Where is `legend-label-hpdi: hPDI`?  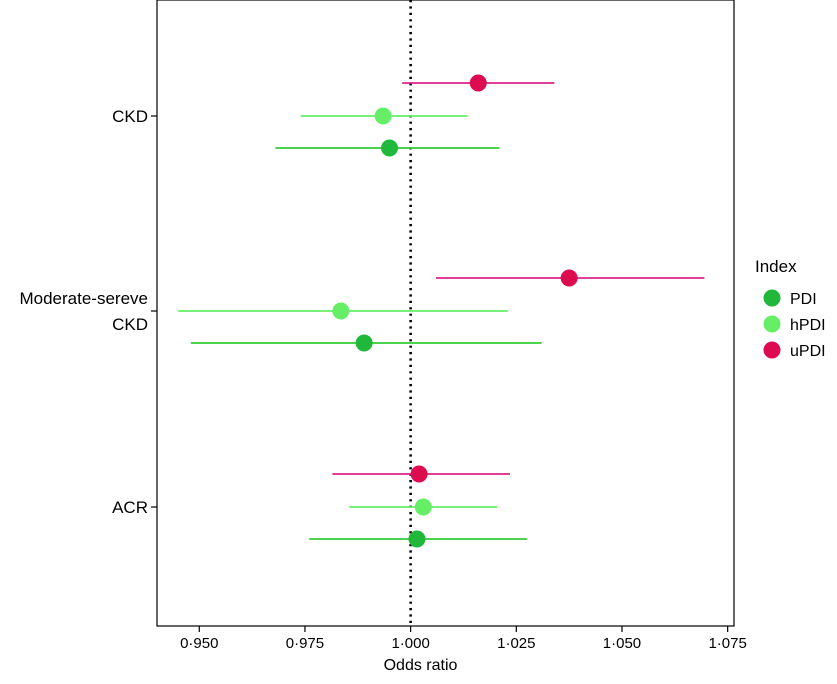 legend-label-hpdi: hPDI is located at coordinates (808, 325).